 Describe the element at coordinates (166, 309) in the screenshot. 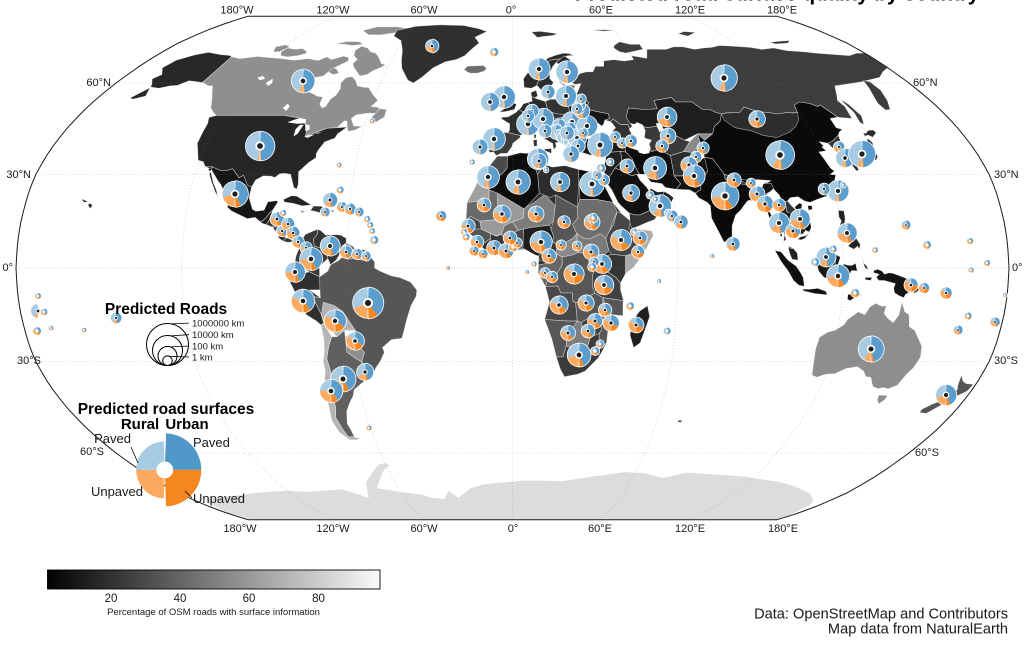

I see `svg-text: Predicted Roads` at that location.